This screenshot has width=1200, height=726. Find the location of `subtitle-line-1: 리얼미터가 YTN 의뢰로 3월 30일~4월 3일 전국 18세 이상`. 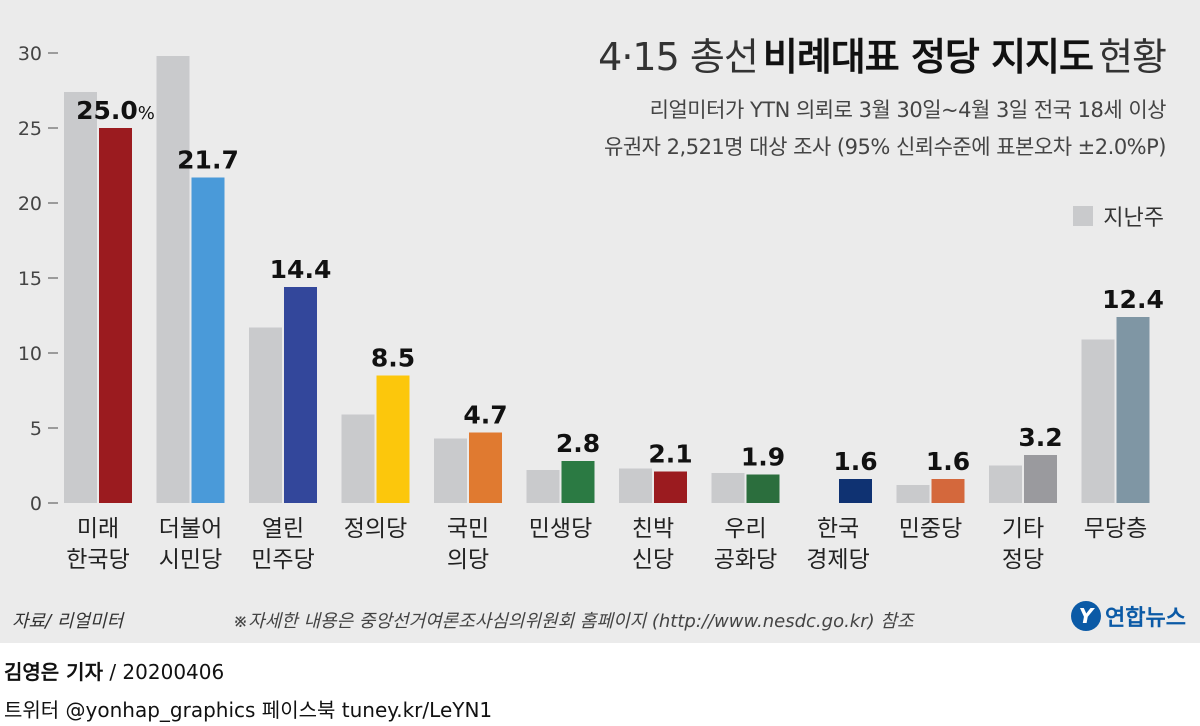

subtitle-line-1: 리얼미터가 YTN 의뢰로 3월 30일~4월 3일 전국 18세 이상 is located at coordinates (908, 110).